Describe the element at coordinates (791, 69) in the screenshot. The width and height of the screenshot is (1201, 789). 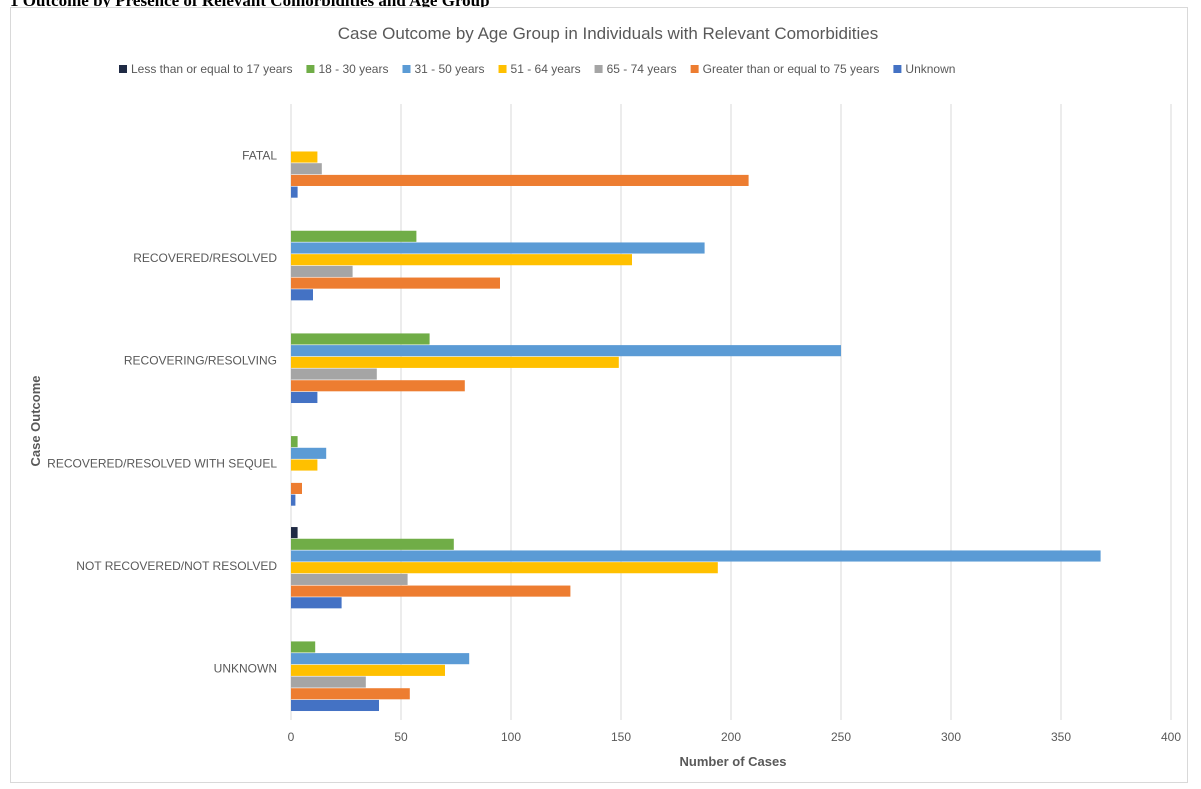
I see `legend-label-greater-than-or-equal-to-75-years: Greater than or equal to 75 years` at that location.